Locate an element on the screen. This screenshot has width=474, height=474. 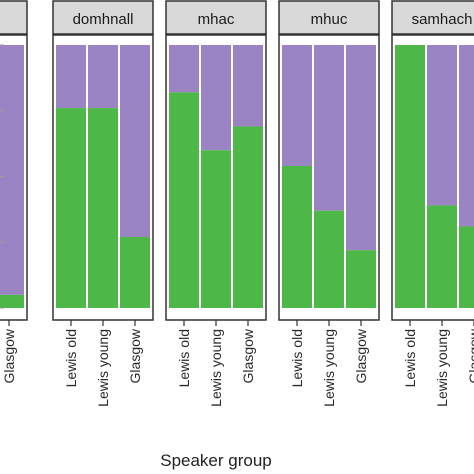
facet-strip-label: domhnall is located at coordinates (103, 19).